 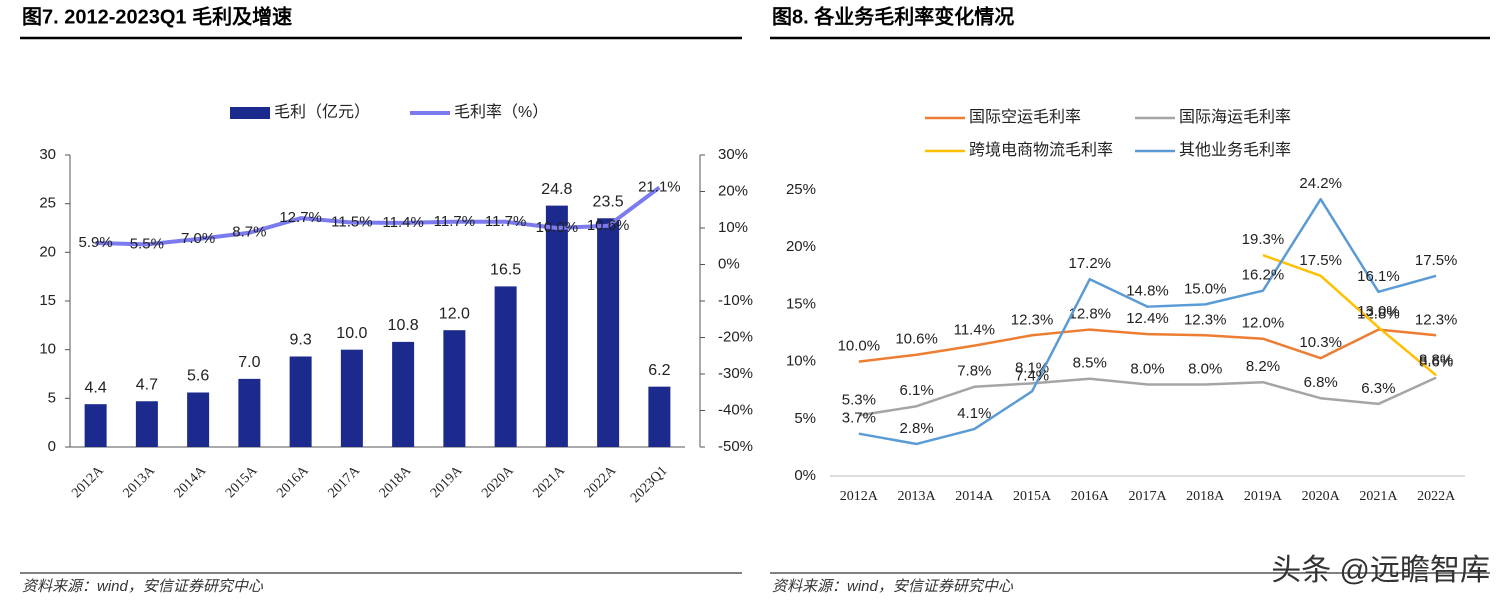 I want to click on data-label: 8.2%, so click(x=1263, y=366).